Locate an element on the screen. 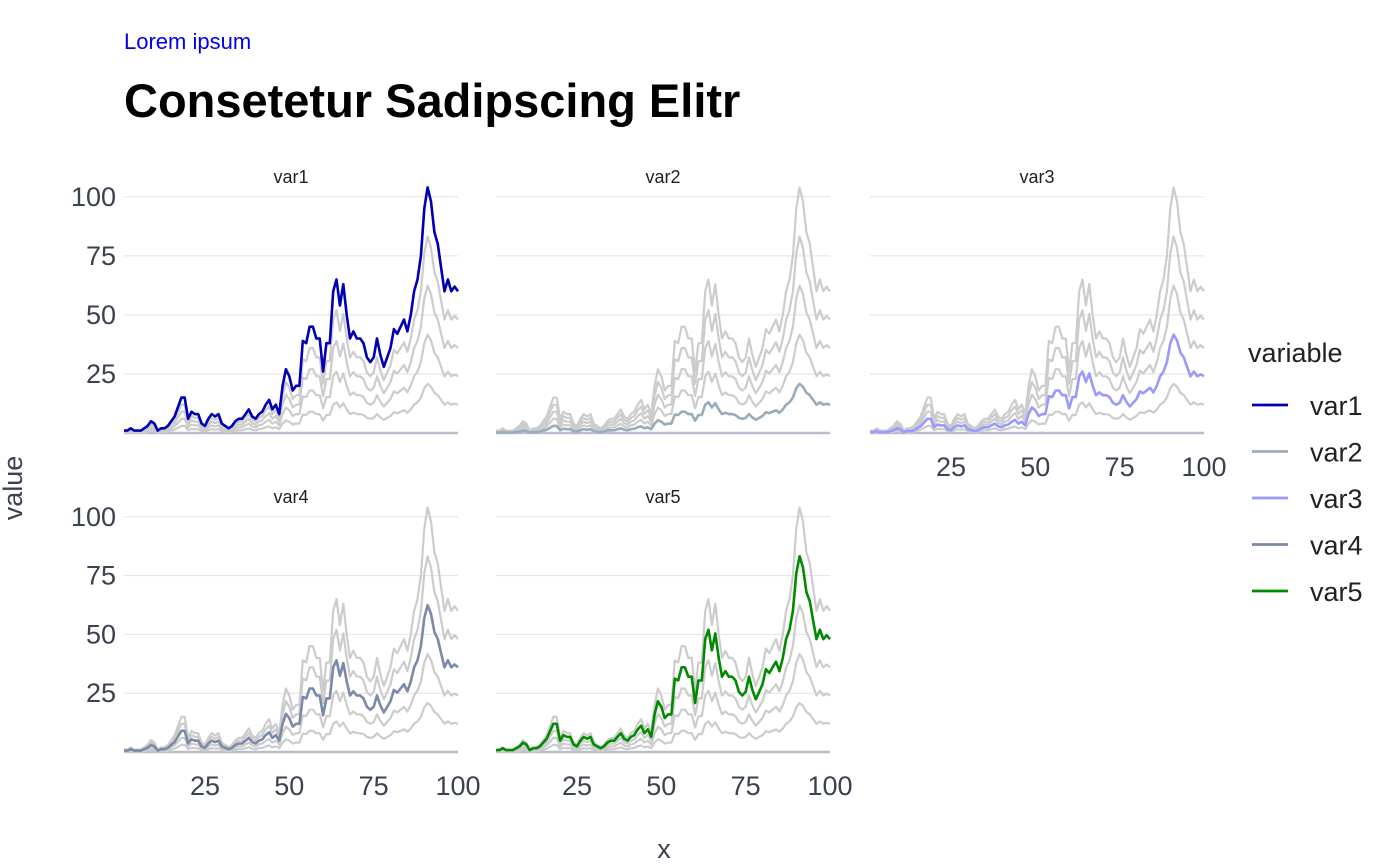  panel-var1: var1 25 50 75 100 is located at coordinates (265, 301).